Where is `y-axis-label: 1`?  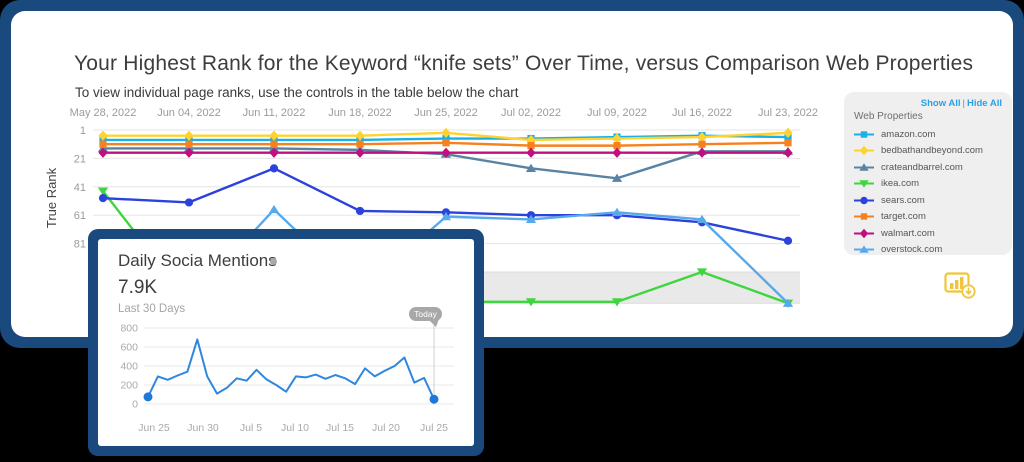
y-axis-label: 1 is located at coordinates (83, 131).